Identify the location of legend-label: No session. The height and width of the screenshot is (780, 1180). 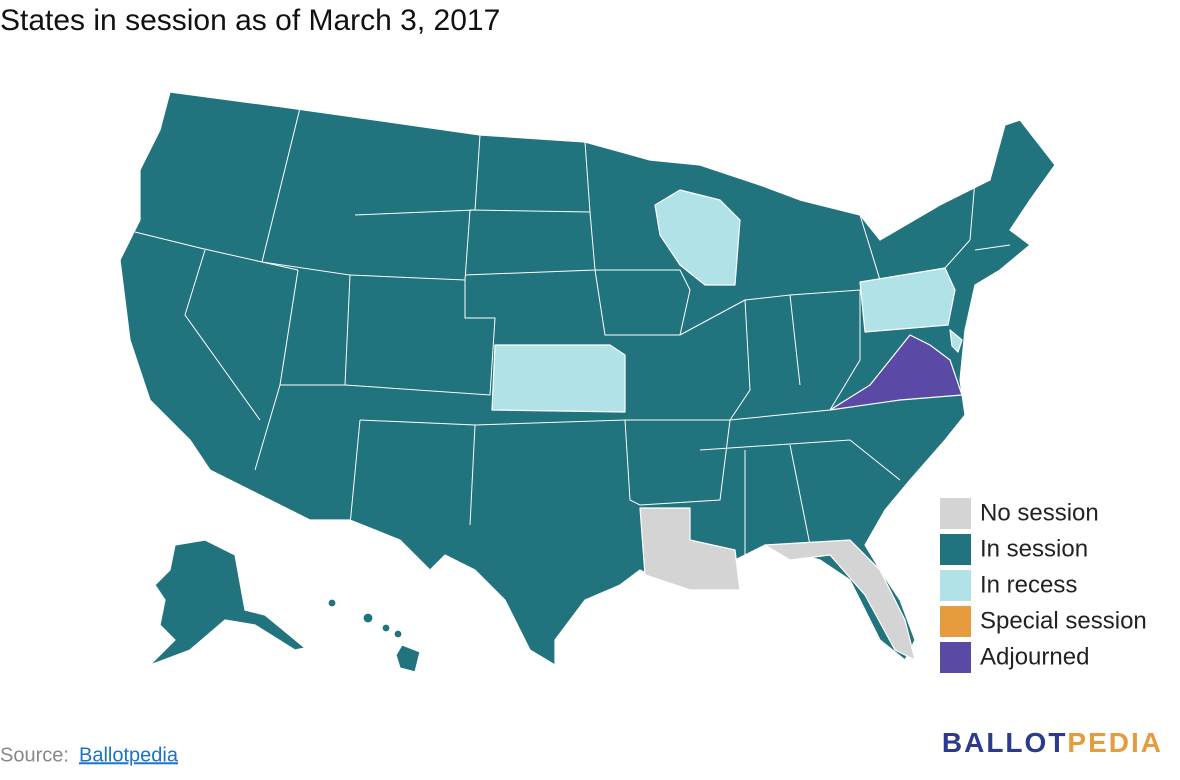
(1039, 512).